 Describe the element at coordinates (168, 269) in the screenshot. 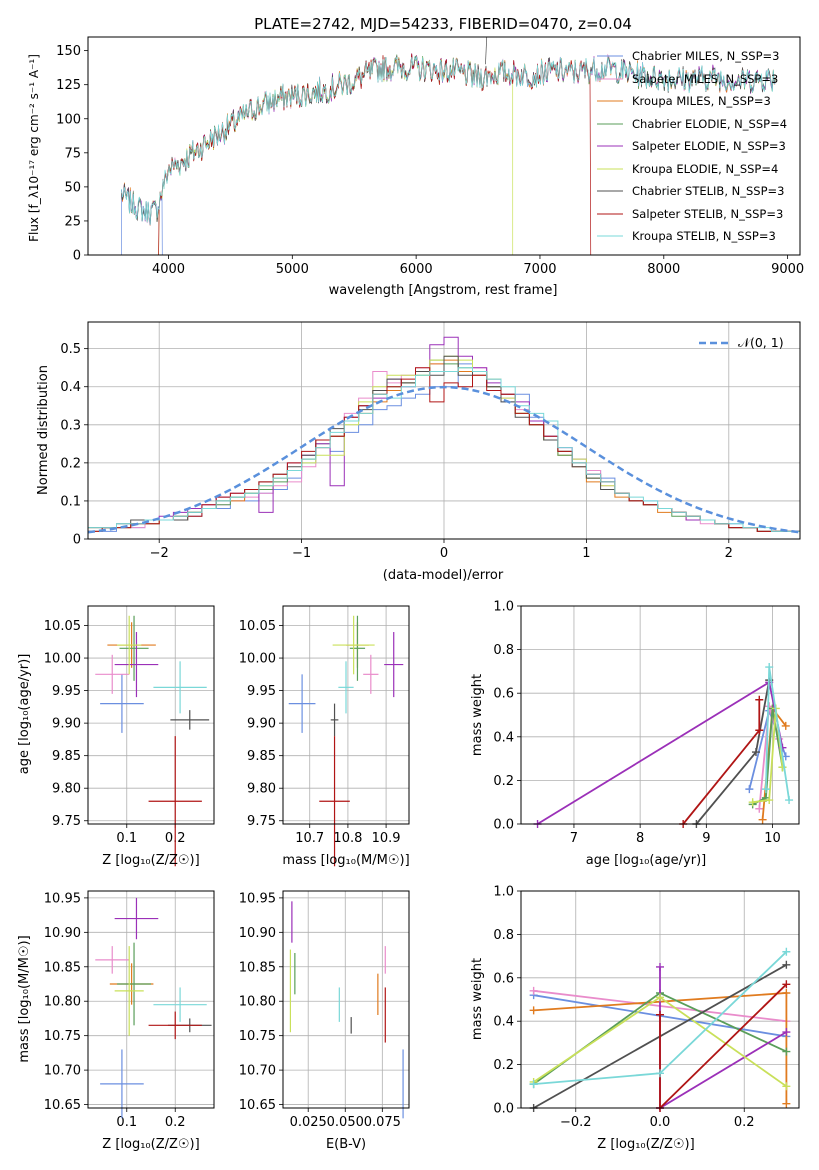

I see `x-tick-label: 4000` at that location.